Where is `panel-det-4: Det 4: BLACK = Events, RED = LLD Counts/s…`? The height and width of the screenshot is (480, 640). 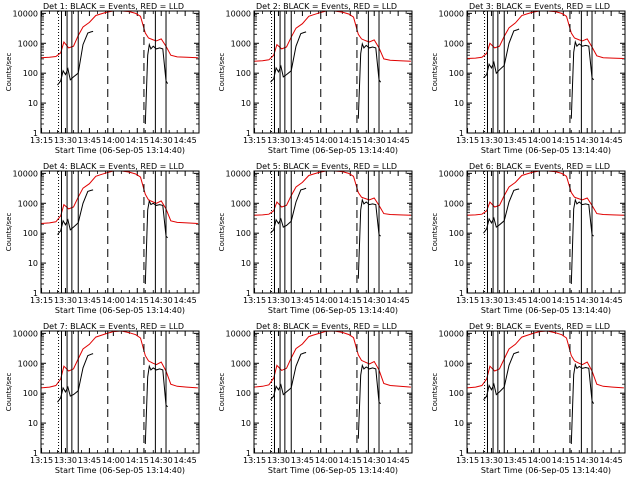
panel-det-4: Det 4: BLACK = Events, RED = LLD Counts/s… is located at coordinates (102, 238).